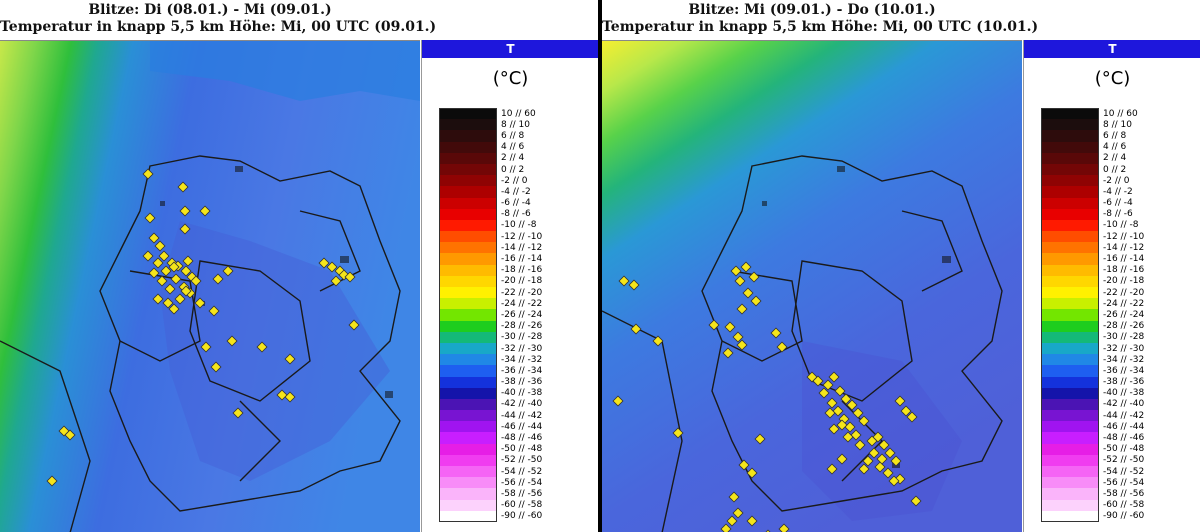 This screenshot has width=1200, height=532. What do you see at coordinates (510, 78) in the screenshot?
I see `legend-unit: (°C)` at bounding box center [510, 78].